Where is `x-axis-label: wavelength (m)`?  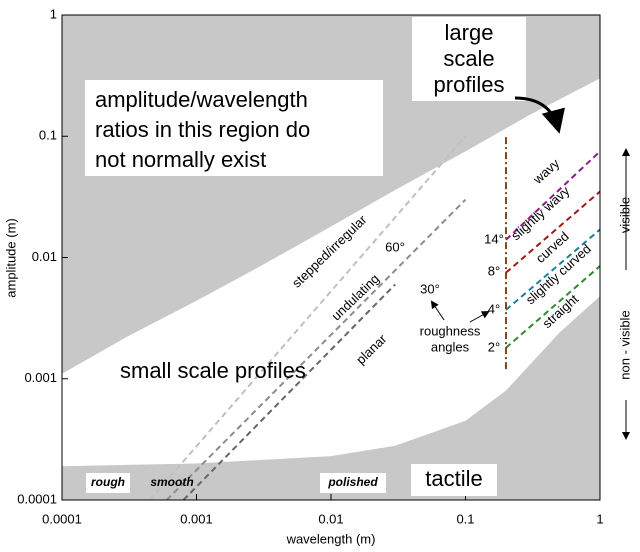
x-axis-label: wavelength (m) is located at coordinates (331, 538).